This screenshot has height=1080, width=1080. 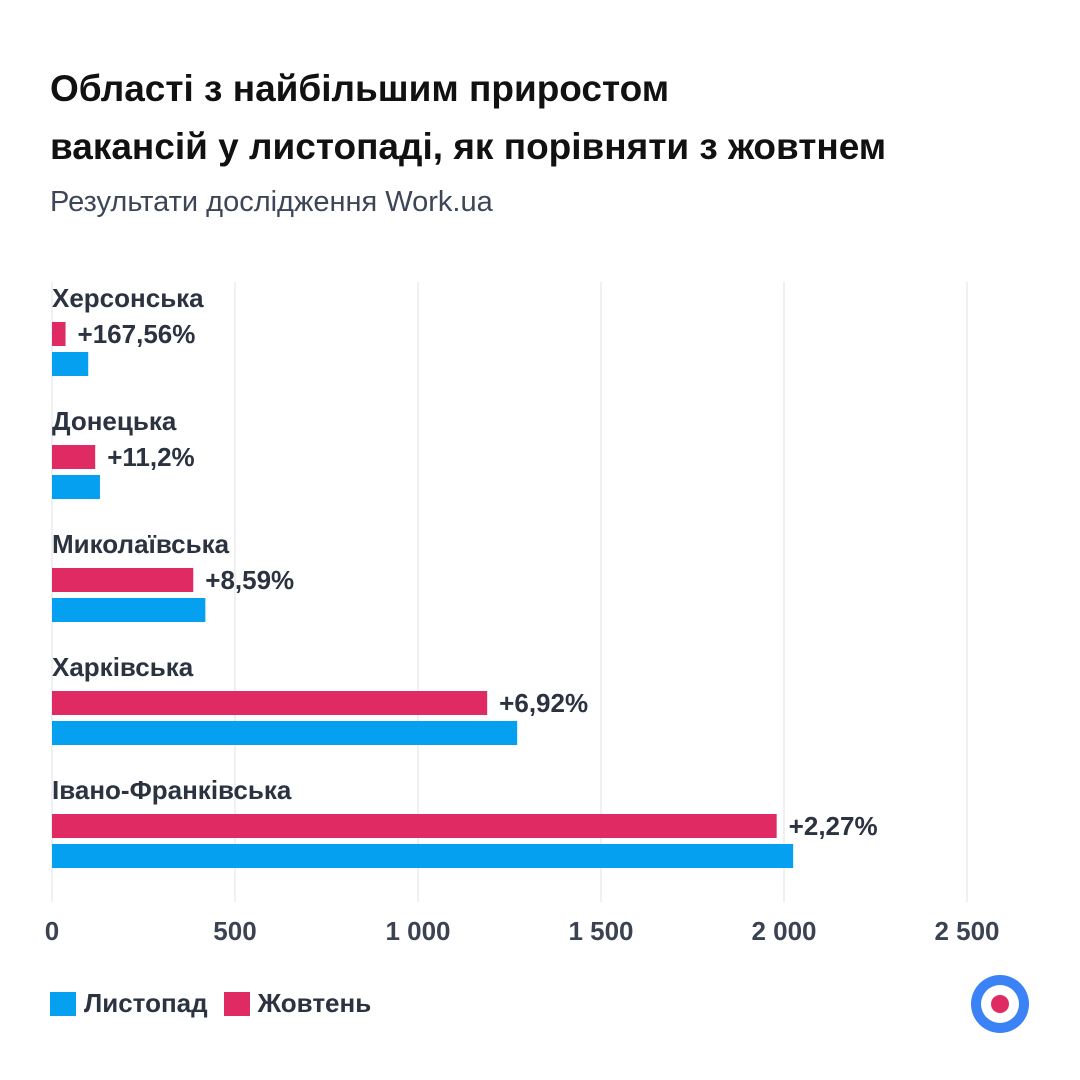 What do you see at coordinates (360, 88) in the screenshot?
I see `chart-title-line-1: Області з найбільшим приростом` at bounding box center [360, 88].